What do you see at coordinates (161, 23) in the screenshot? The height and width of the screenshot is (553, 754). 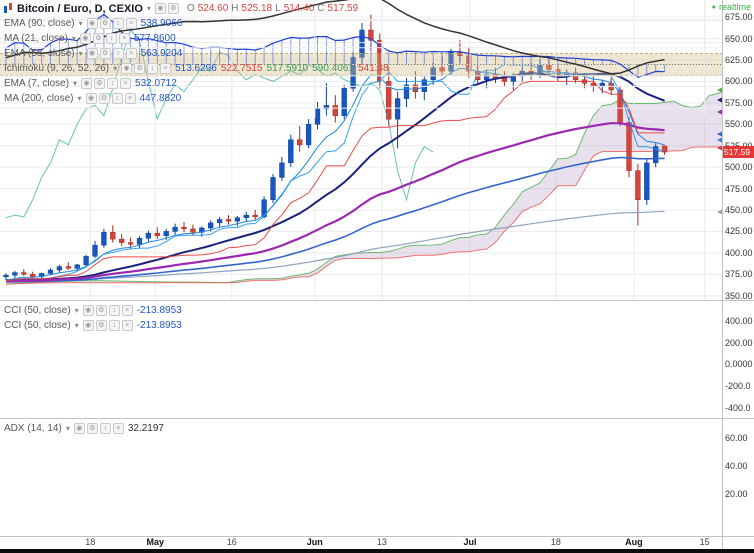 I see `indicator-value: 538.9066` at bounding box center [161, 23].